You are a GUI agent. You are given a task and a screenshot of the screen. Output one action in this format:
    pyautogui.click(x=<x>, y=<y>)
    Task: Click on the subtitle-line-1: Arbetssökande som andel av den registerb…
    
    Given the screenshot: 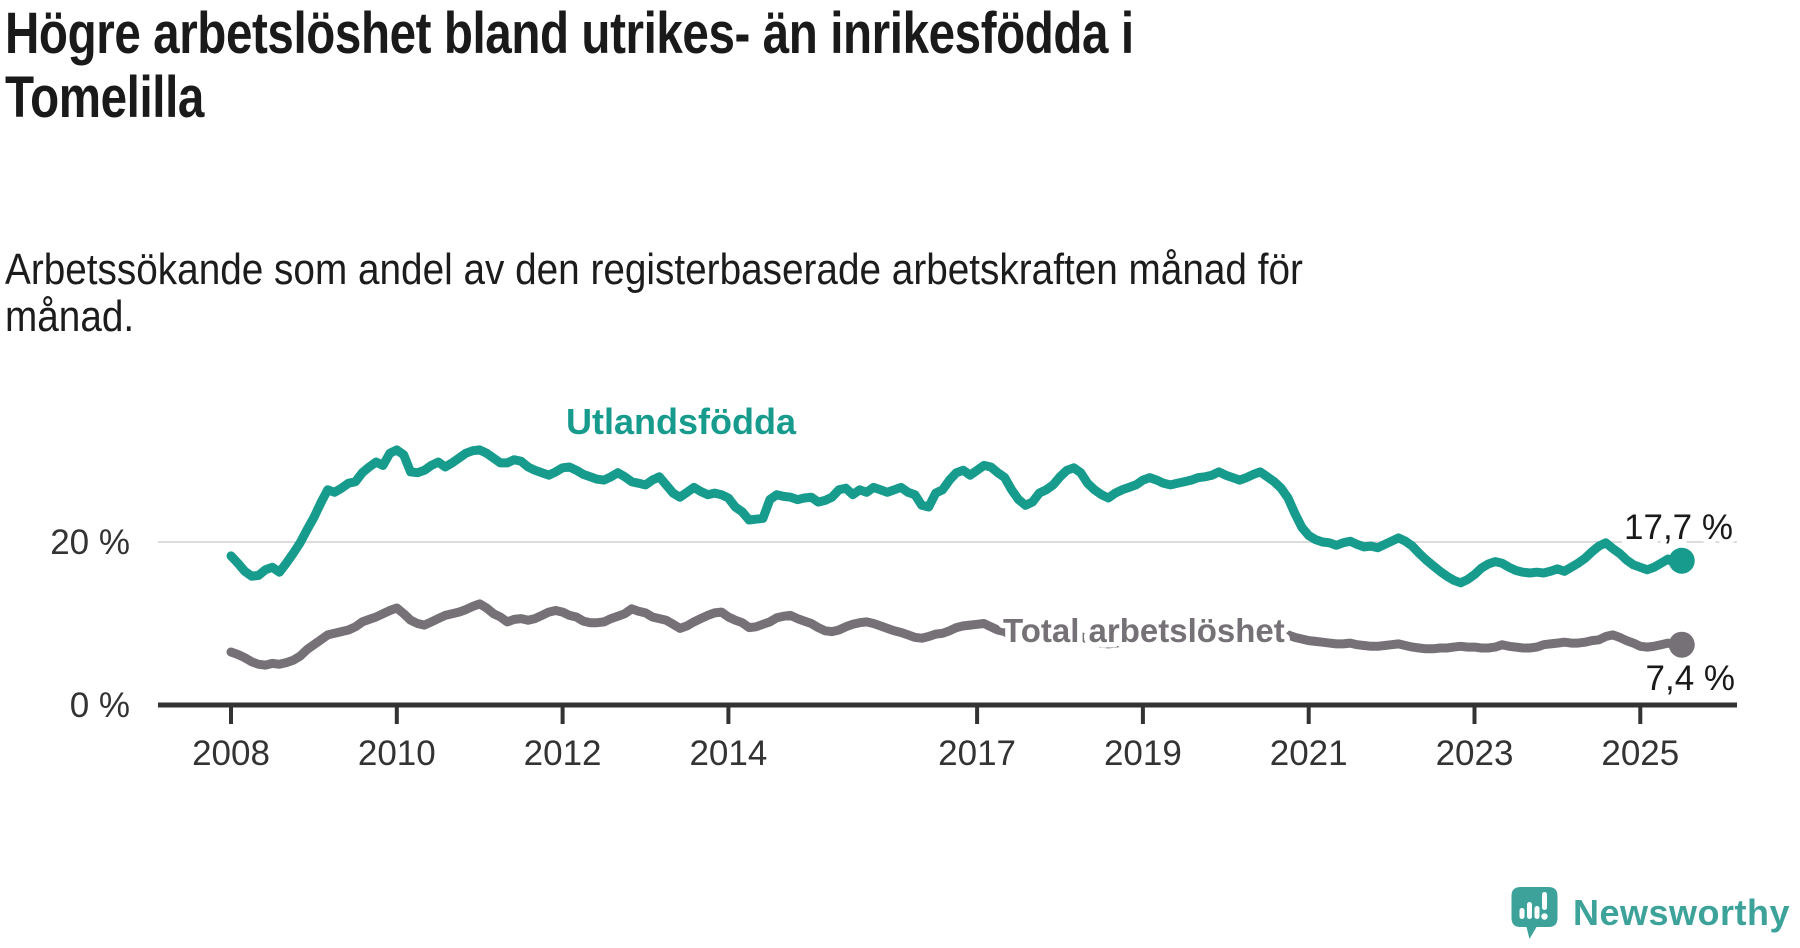 What is the action you would take?
    pyautogui.click(x=654, y=269)
    